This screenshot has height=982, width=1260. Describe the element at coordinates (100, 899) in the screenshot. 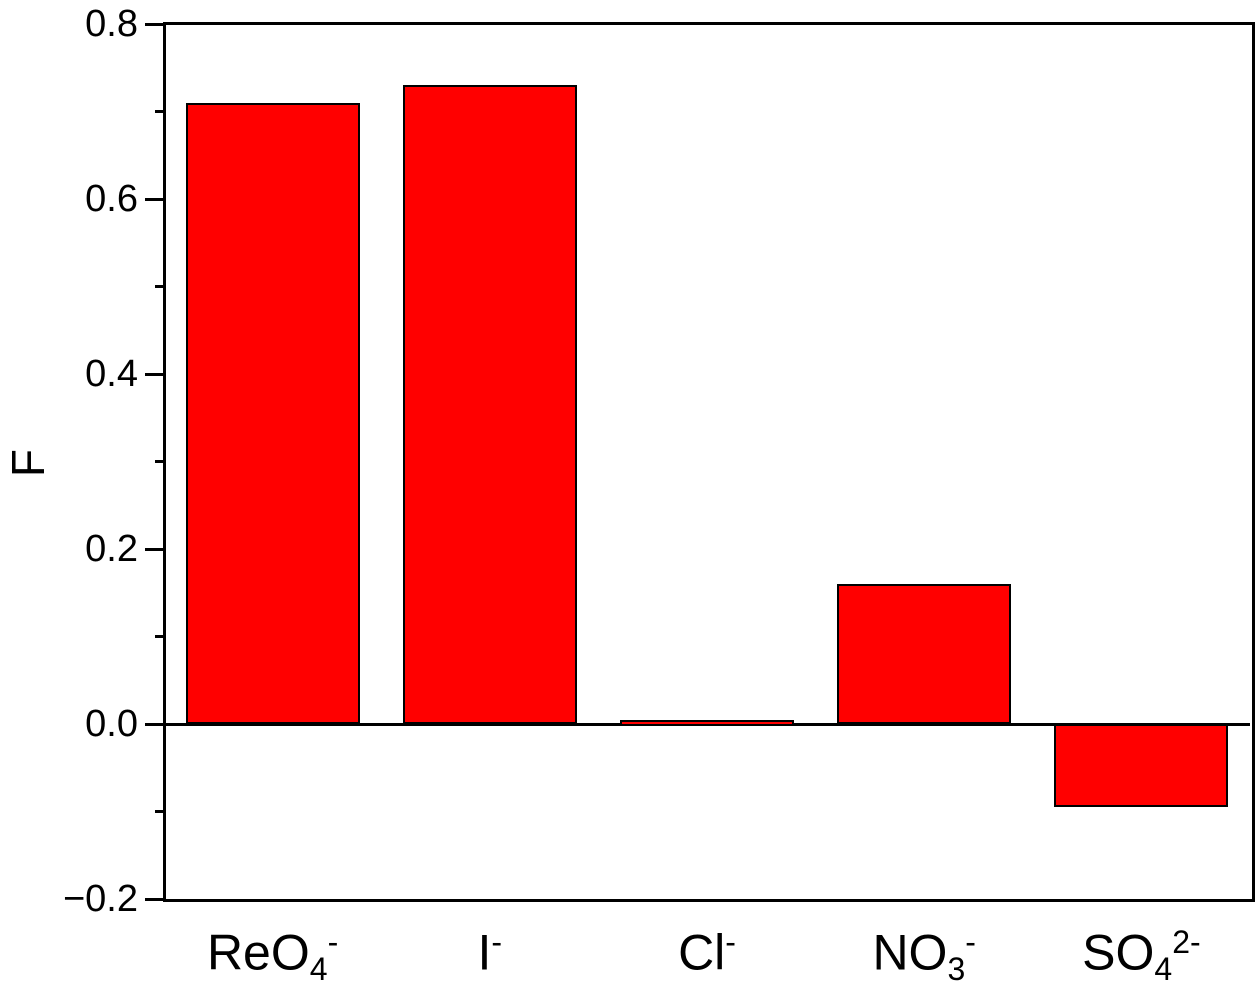

I see `y-tick-label: −0.2` at that location.